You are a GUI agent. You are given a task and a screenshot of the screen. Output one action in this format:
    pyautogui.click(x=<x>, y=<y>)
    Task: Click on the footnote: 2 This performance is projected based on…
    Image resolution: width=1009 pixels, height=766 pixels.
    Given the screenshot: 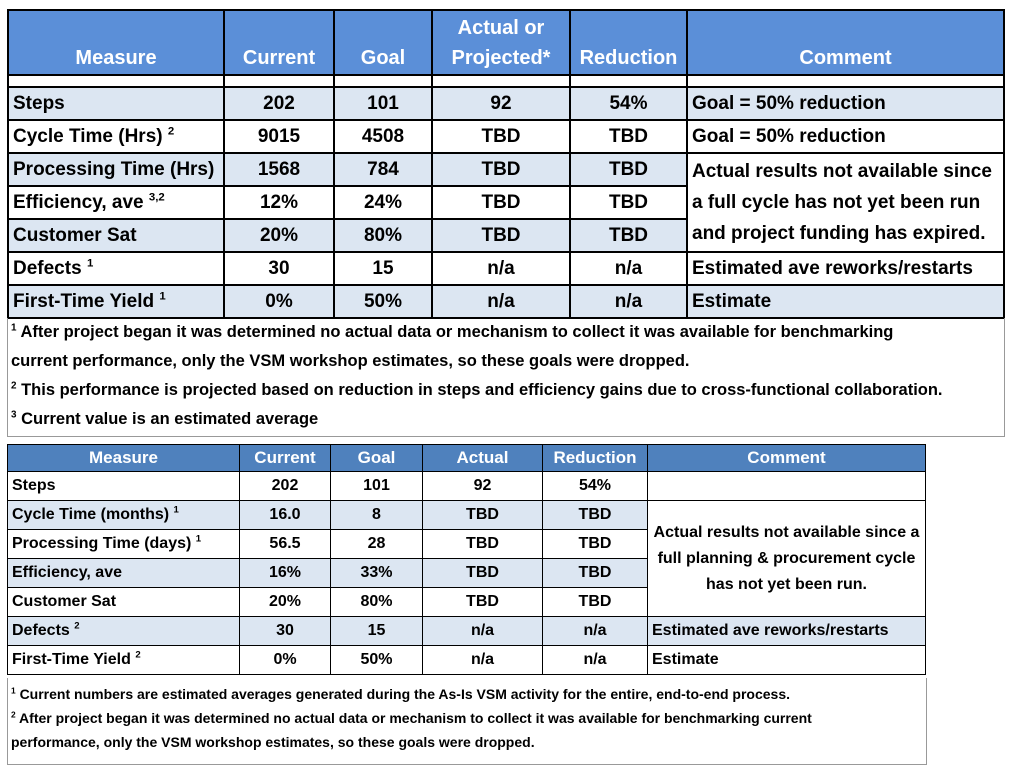 What is the action you would take?
    pyautogui.click(x=477, y=389)
    